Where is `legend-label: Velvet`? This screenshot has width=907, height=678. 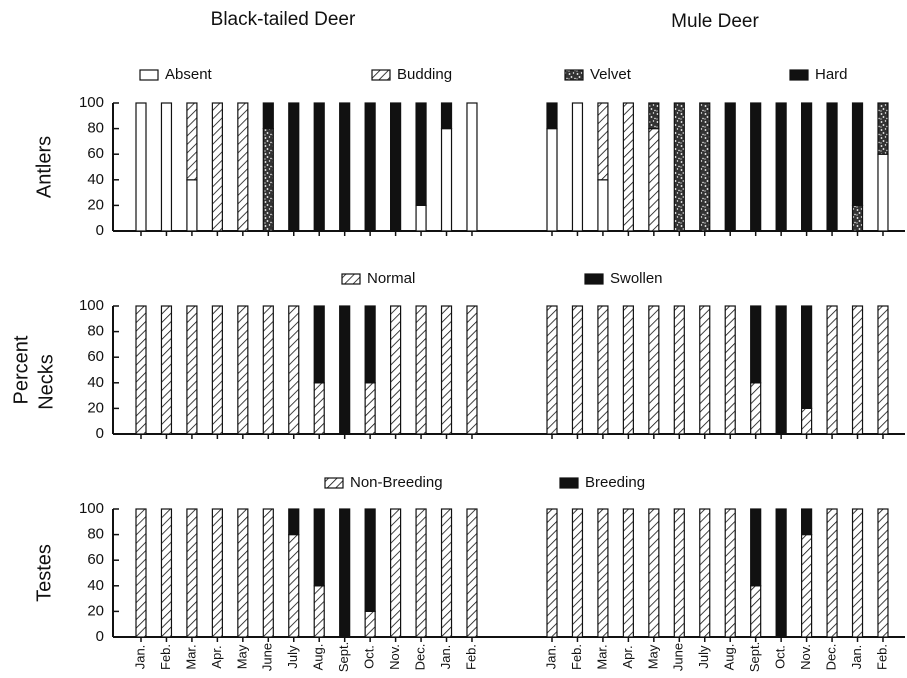 legend-label: Velvet is located at coordinates (611, 74).